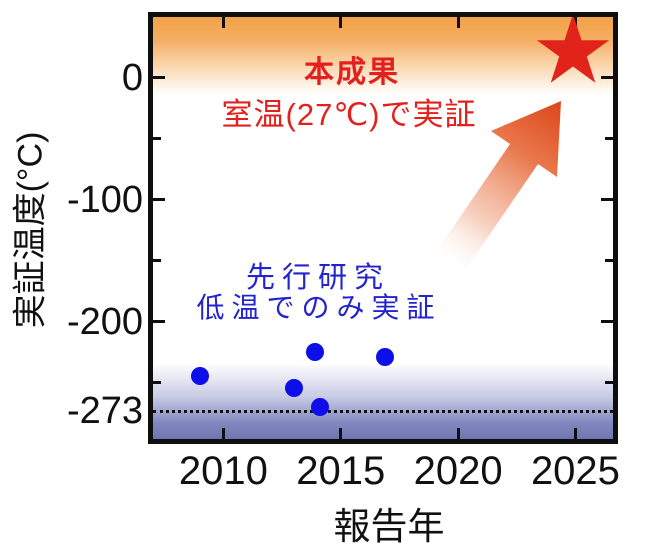 The height and width of the screenshot is (551, 645). Describe the element at coordinates (352, 72) in the screenshot. I see `result-annotation-title: 本成果` at that location.